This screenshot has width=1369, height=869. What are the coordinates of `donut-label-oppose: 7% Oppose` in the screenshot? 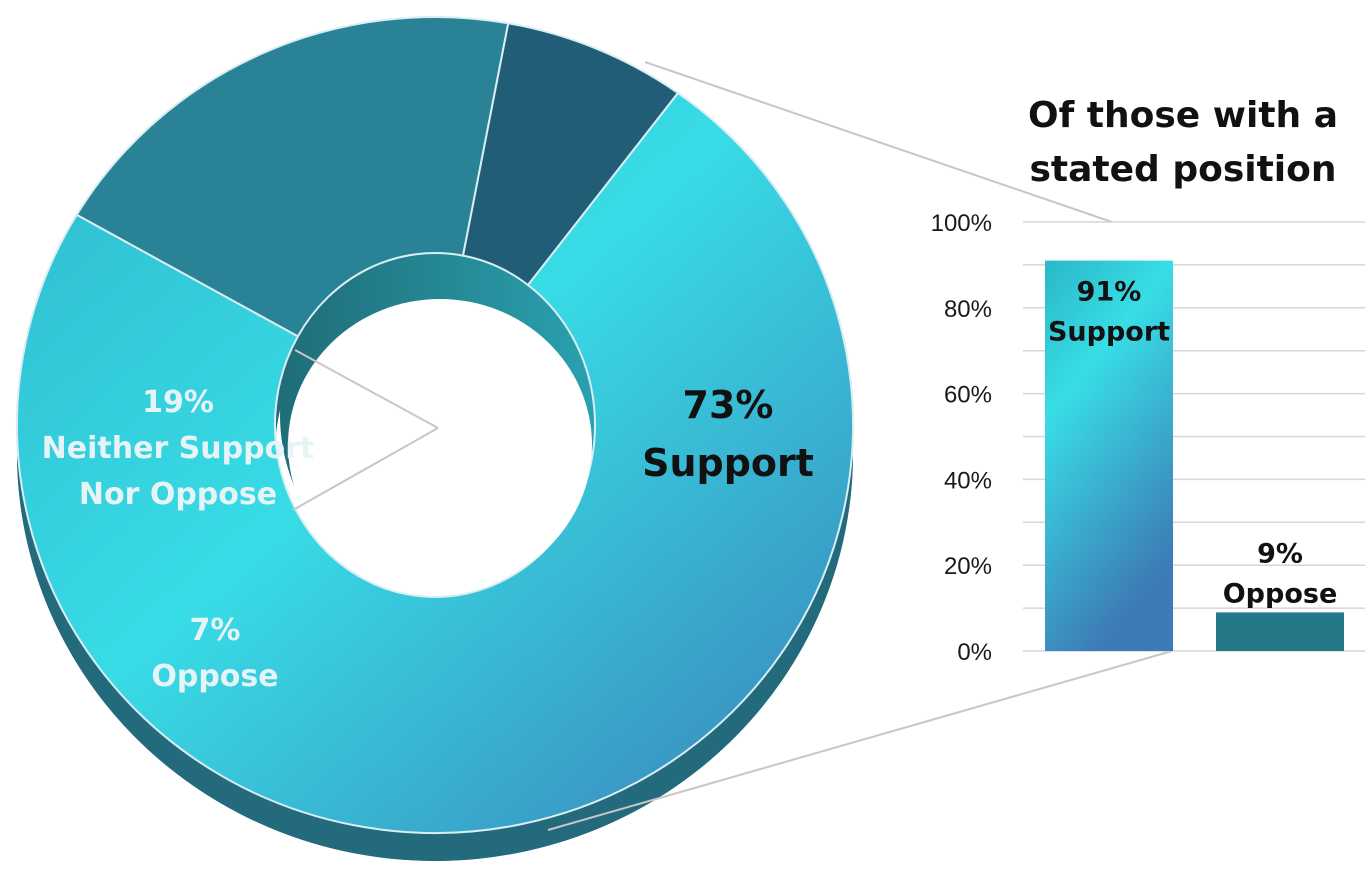 It's located at (214, 653).